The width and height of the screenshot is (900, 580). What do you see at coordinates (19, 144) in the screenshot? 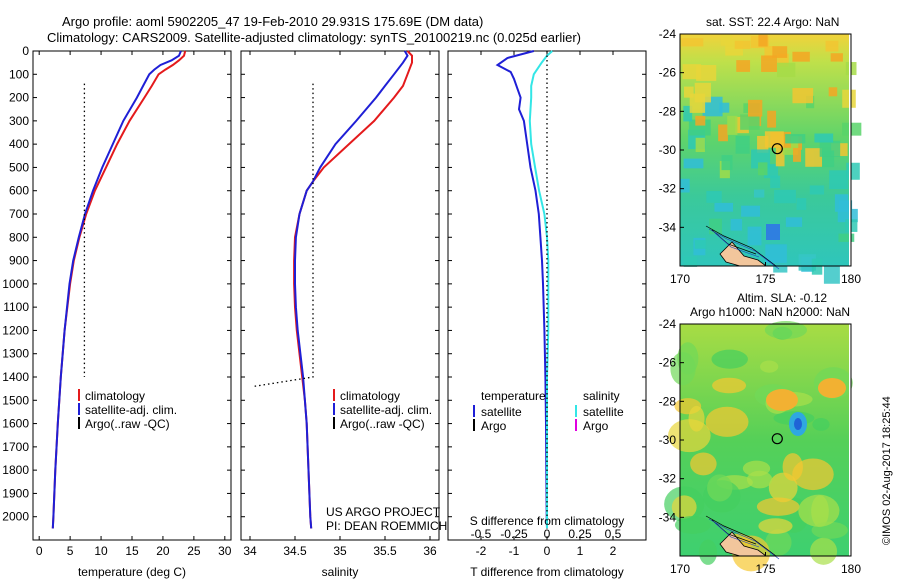
I see `y-tick-label: 400` at bounding box center [19, 144].